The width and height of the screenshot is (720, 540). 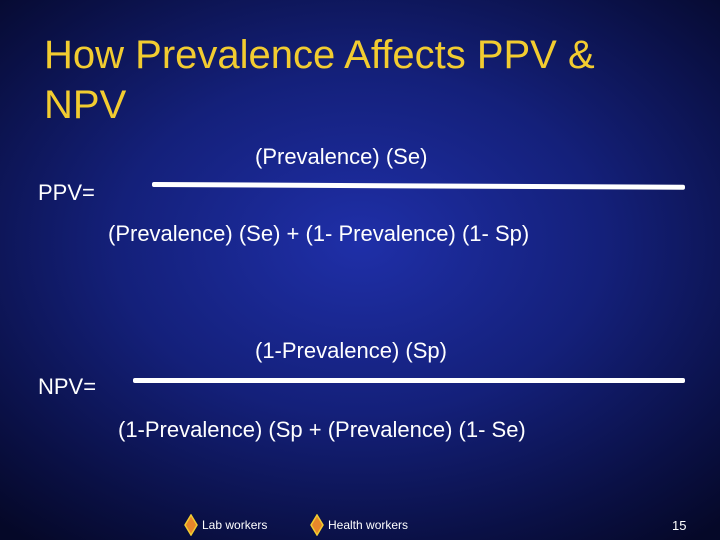 What do you see at coordinates (368, 525) in the screenshot?
I see `health-workers-label: Health workers` at bounding box center [368, 525].